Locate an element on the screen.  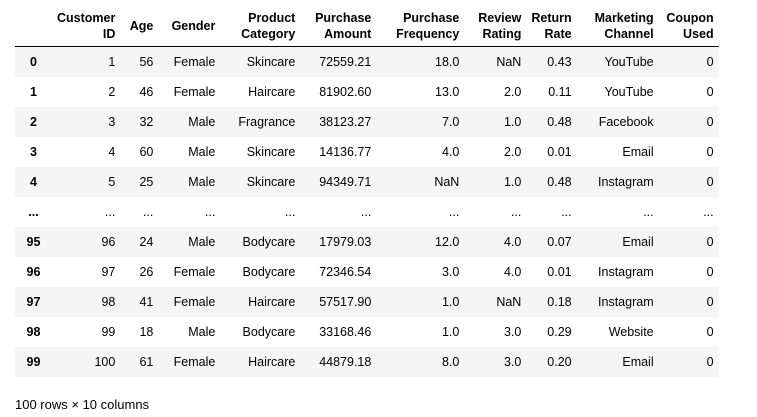
cell-purchase-amount: 57517.90 is located at coordinates (345, 301).